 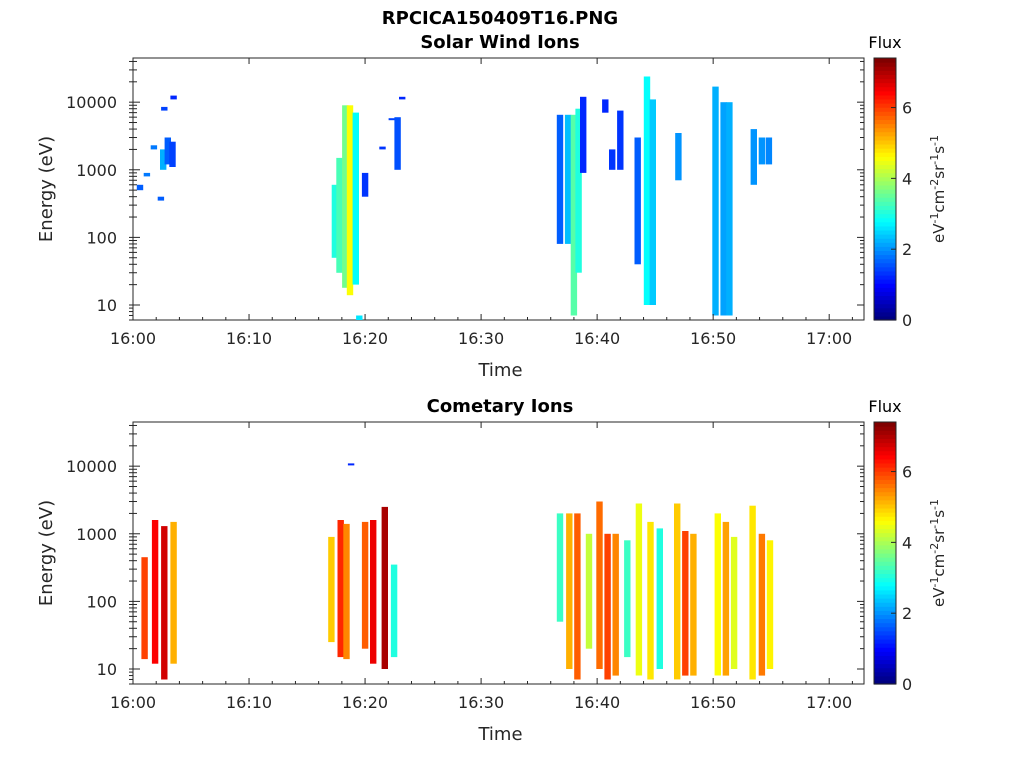 I want to click on x-tick-label: 16:20, so click(x=365, y=338).